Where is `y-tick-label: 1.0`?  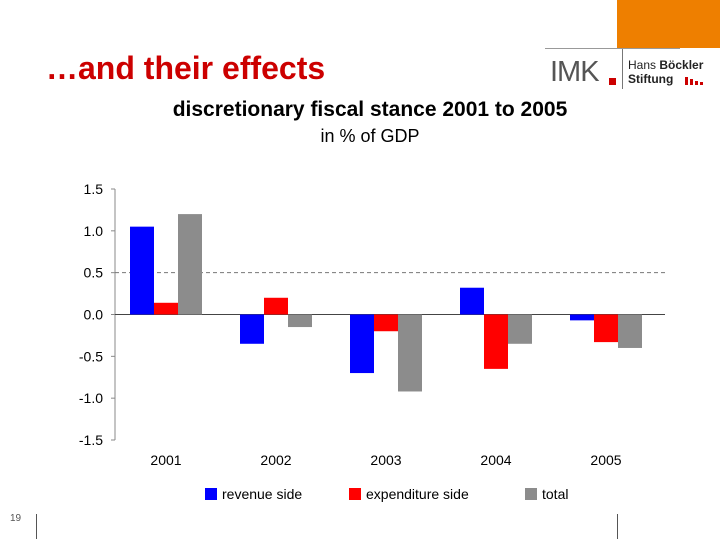 y-tick-label: 1.0 is located at coordinates (94, 231).